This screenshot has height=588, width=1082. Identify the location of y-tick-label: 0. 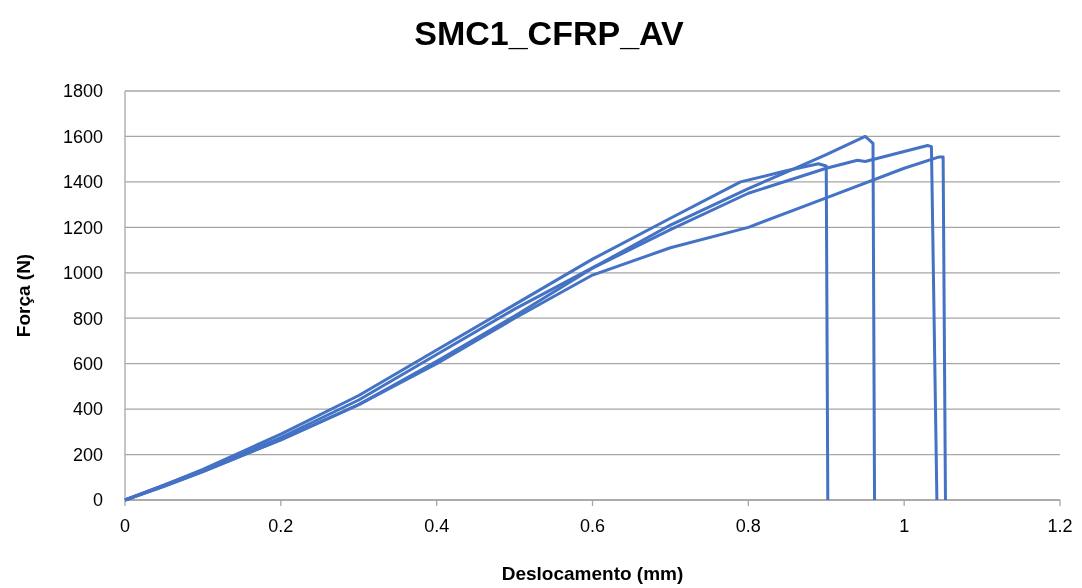
(97, 500).